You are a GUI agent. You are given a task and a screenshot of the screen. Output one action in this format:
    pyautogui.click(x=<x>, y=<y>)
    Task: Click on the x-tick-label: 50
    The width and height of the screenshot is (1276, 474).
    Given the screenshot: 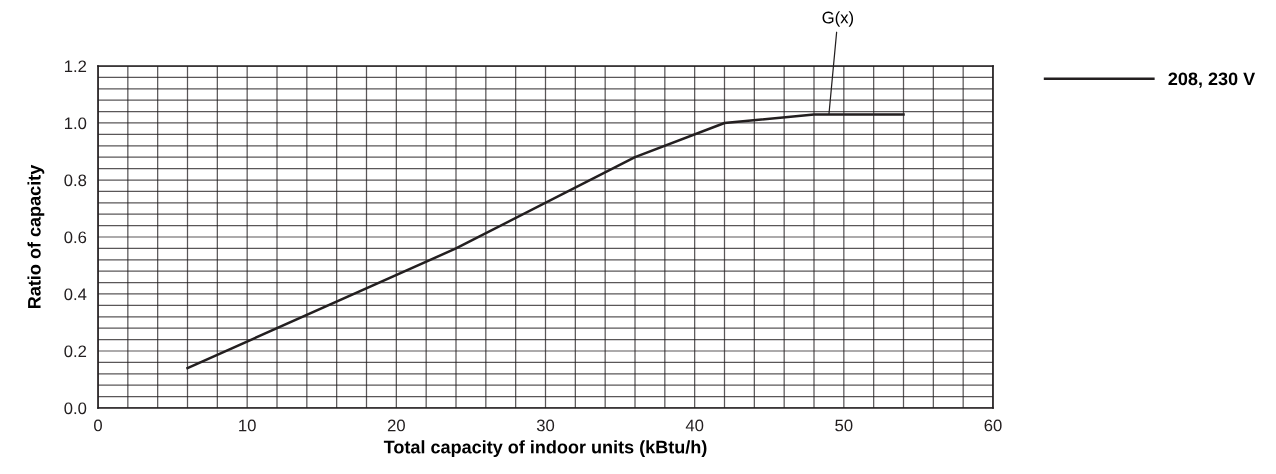 What is the action you would take?
    pyautogui.click(x=844, y=425)
    